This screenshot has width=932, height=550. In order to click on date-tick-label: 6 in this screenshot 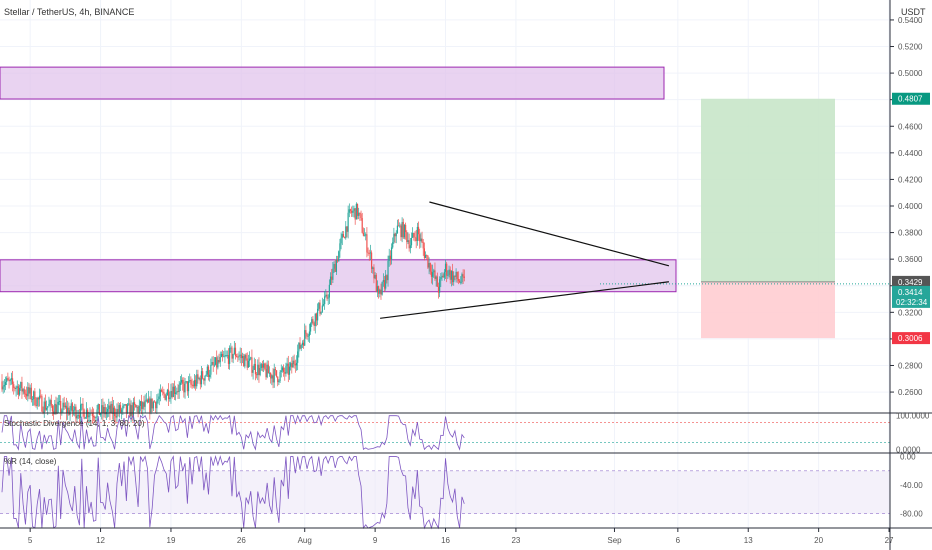, I will do `click(678, 540)`.